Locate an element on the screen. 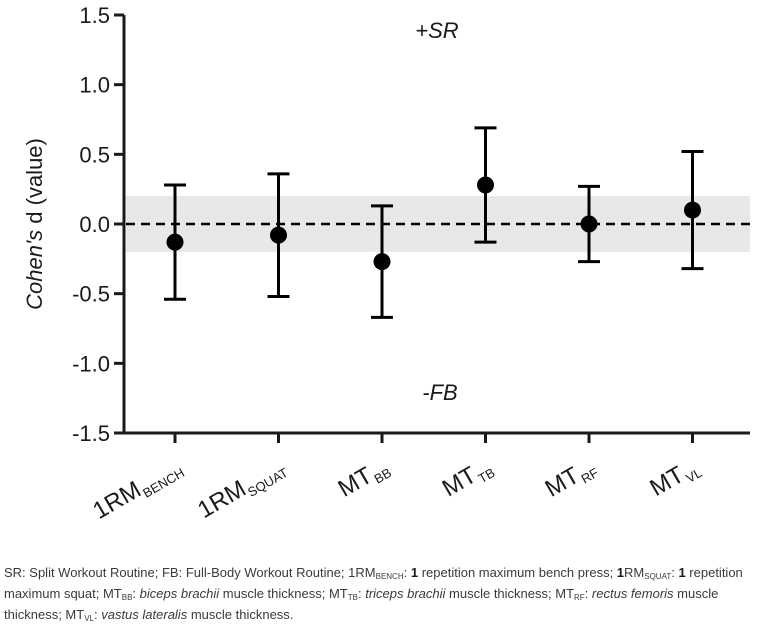  caption-italic: triceps brachii is located at coordinates (405, 593).